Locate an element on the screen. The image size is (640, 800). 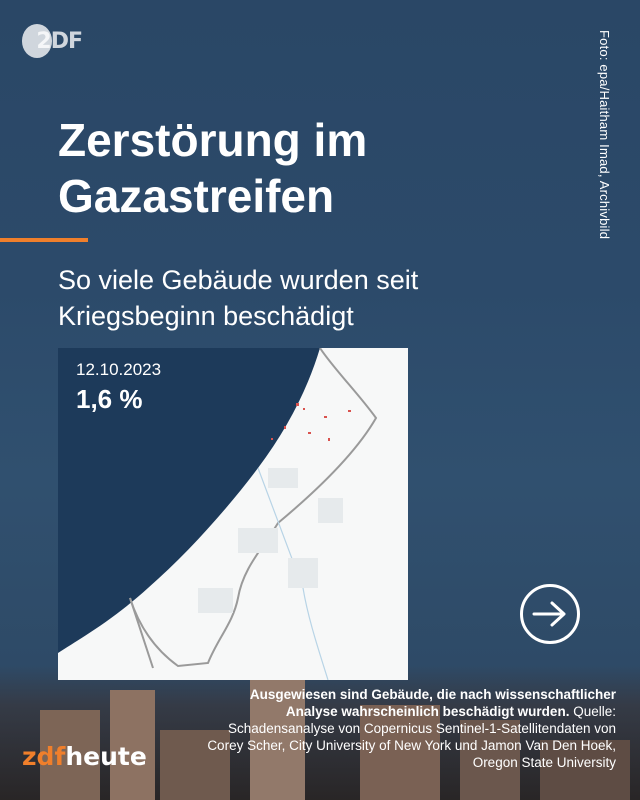
accent-line is located at coordinates (44, 240).